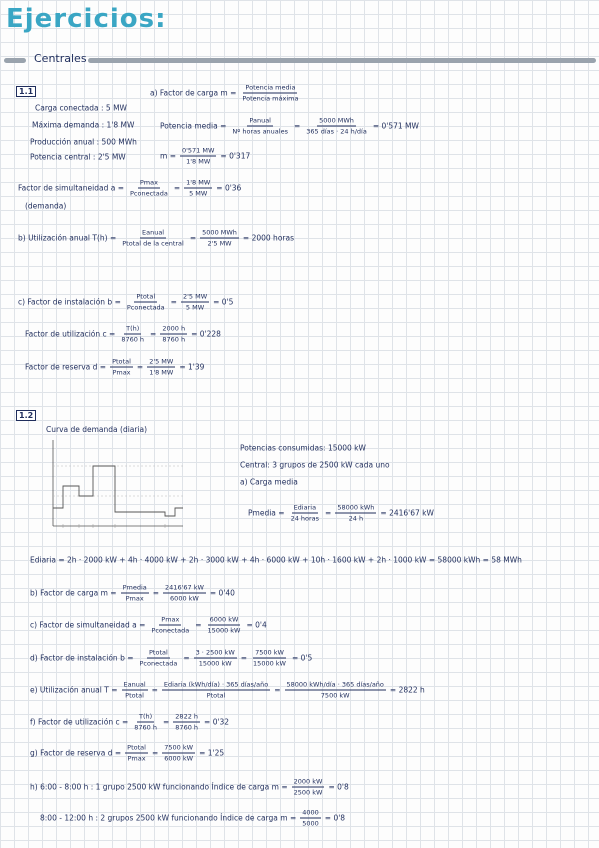 This screenshot has height=848, width=599. I want to click on text: Potencias consumidas: 15000 kW, so click(303, 448).